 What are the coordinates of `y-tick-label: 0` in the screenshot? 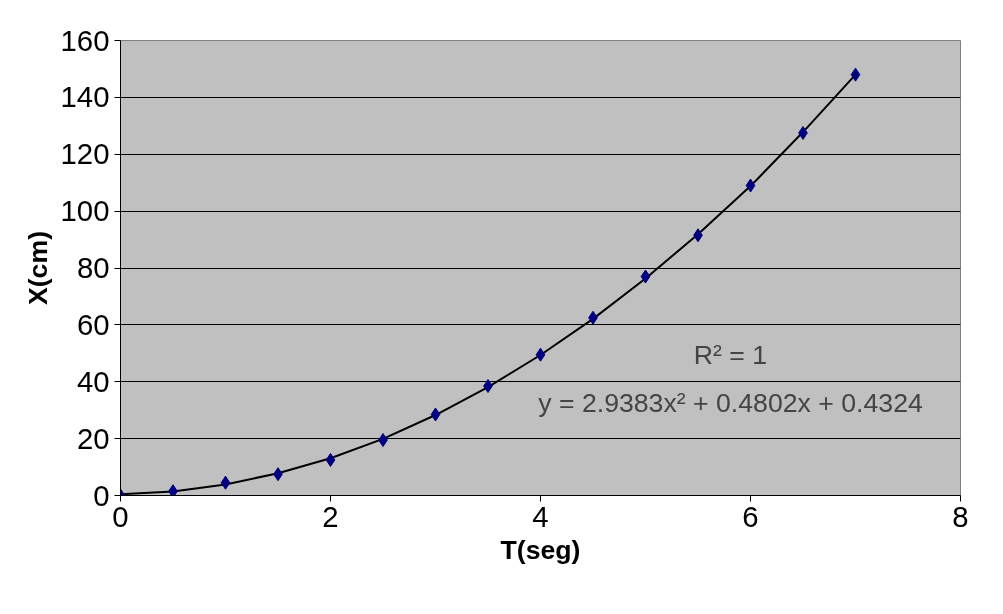 It's located at (101, 495).